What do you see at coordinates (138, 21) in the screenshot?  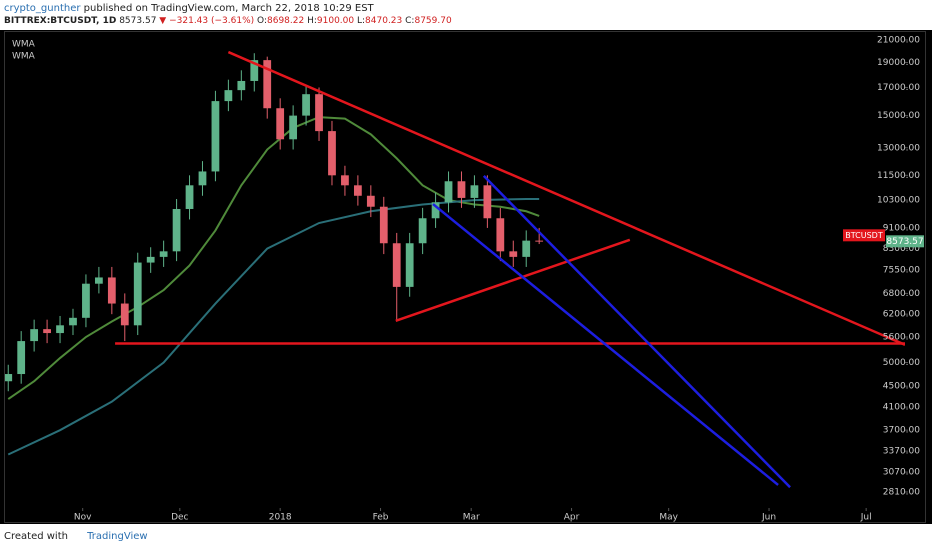 I see `last: 8573.57` at bounding box center [138, 21].